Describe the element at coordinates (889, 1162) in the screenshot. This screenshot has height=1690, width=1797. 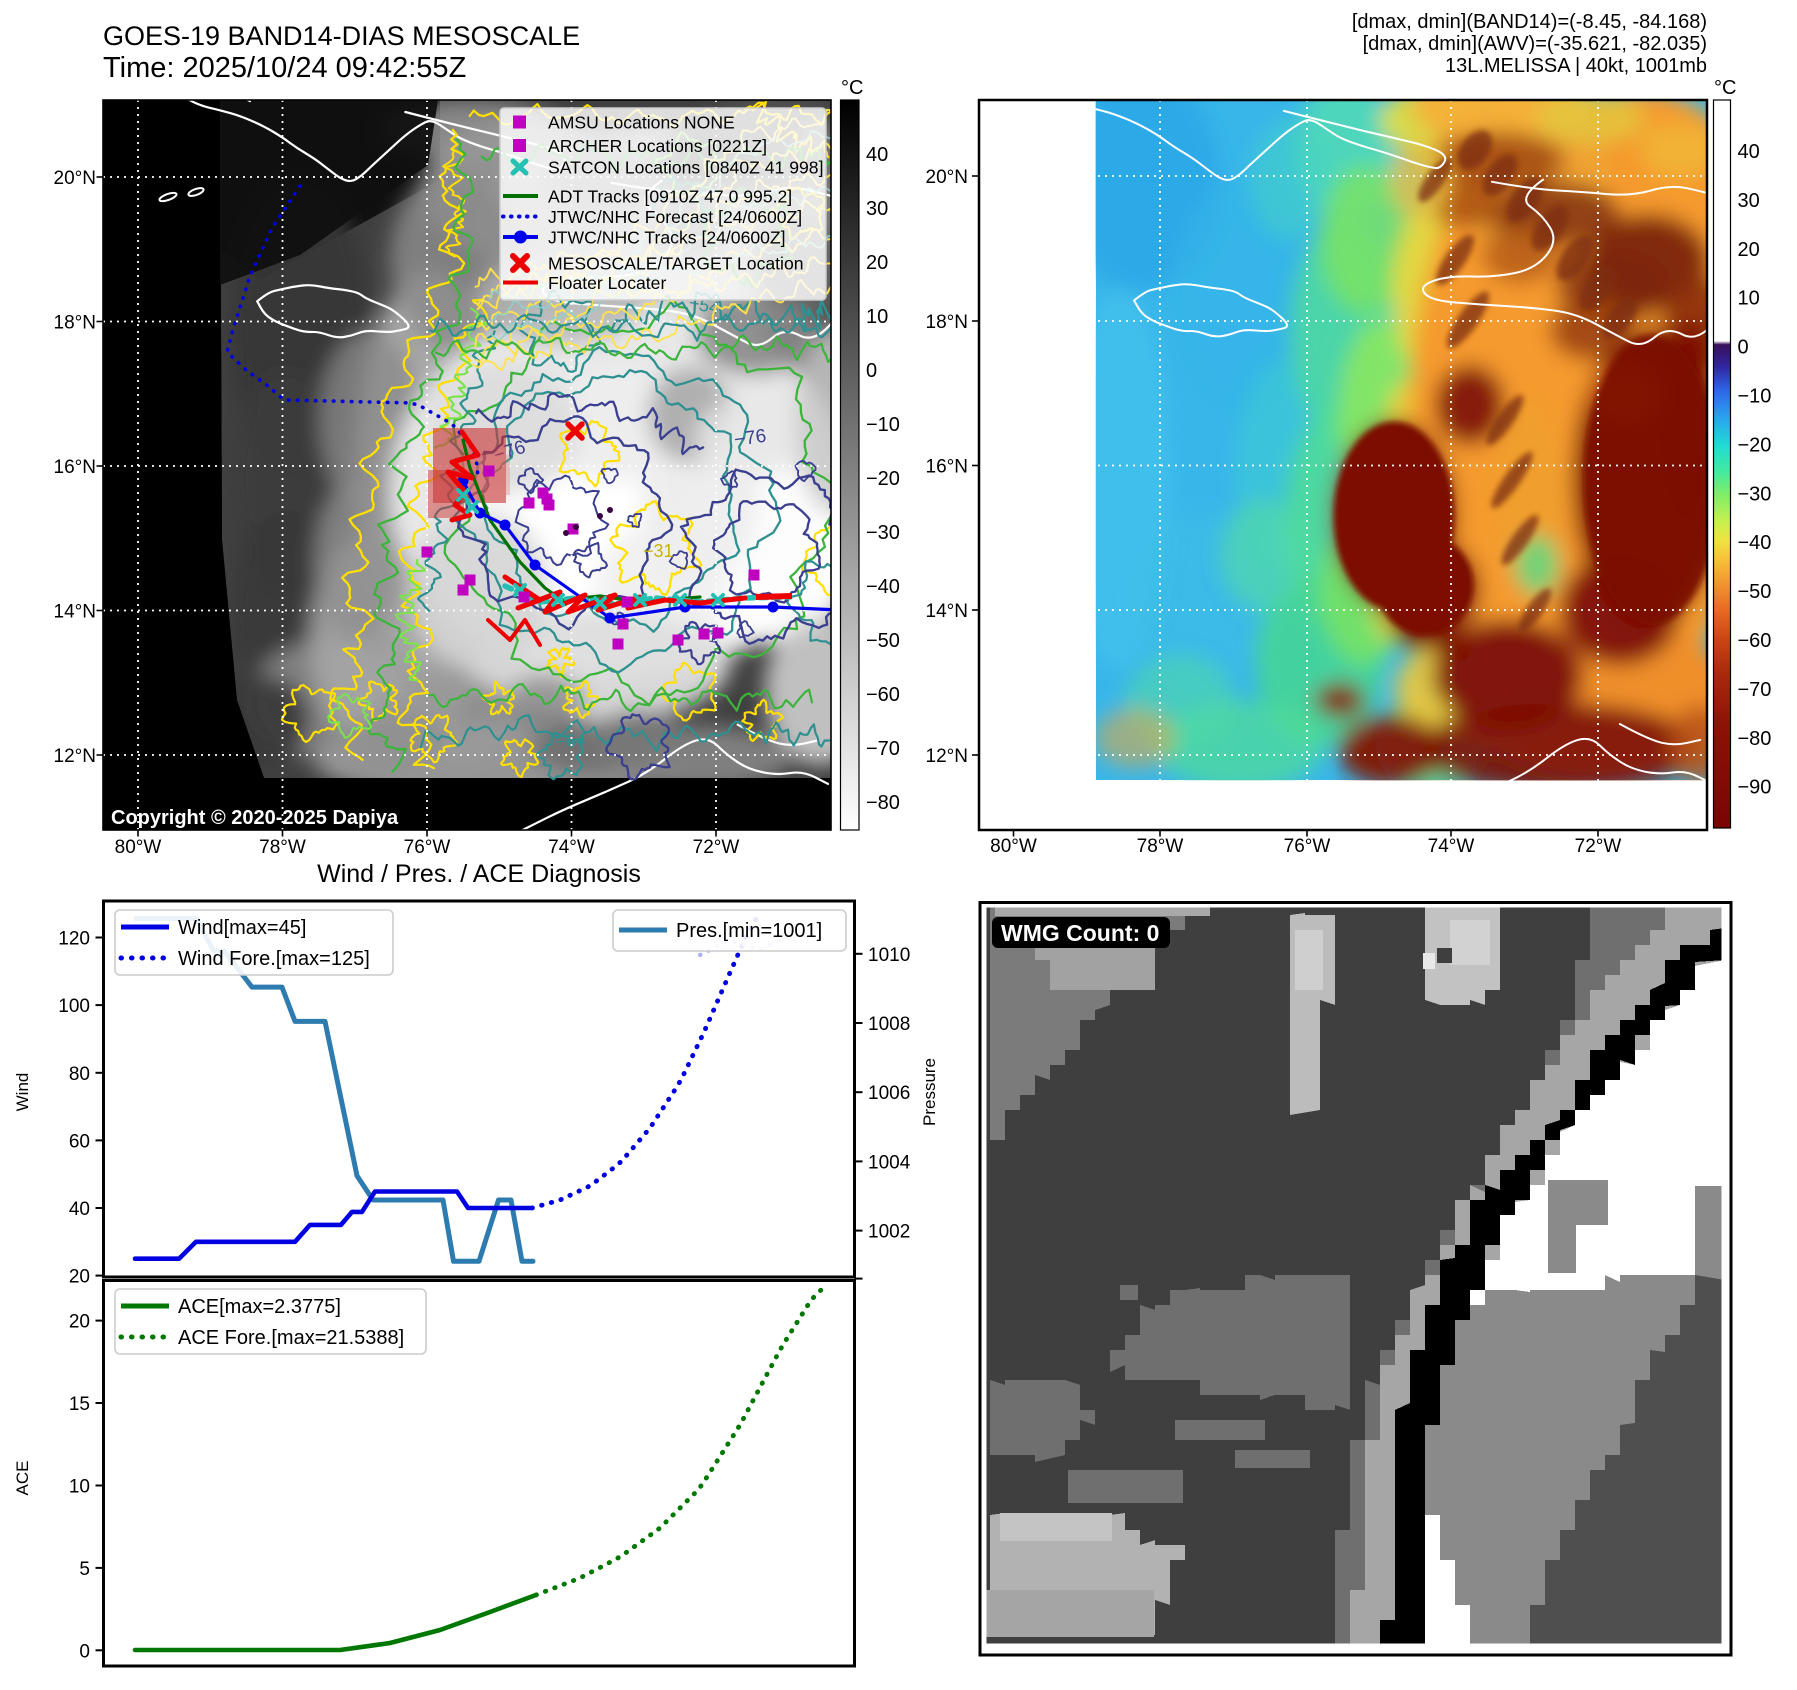
I see `svg-text: 1004` at that location.